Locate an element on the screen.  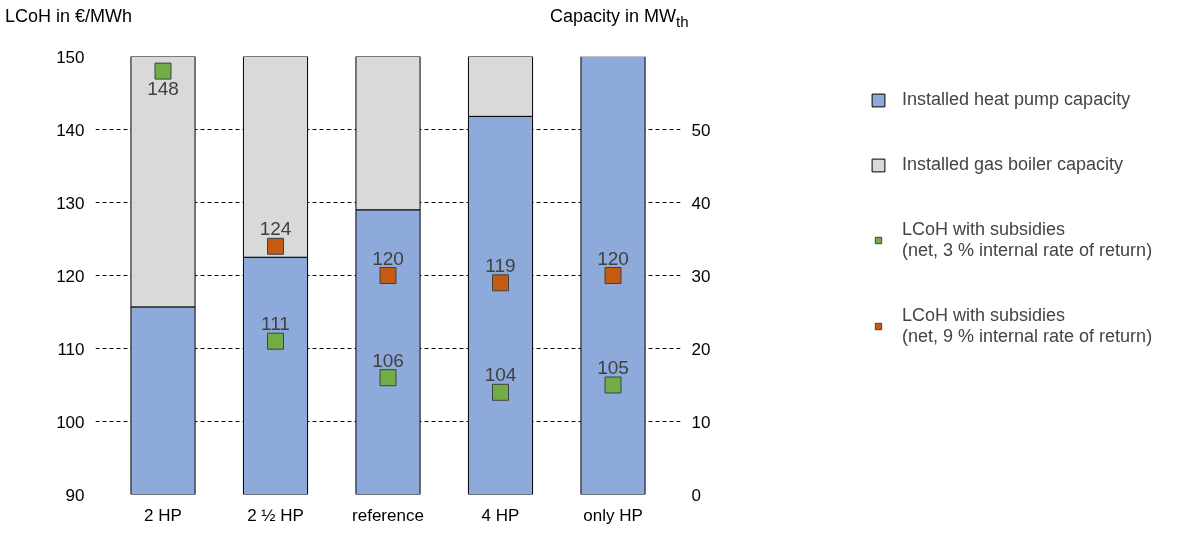
x-tick-label: 4 HP is located at coordinates (500, 515).